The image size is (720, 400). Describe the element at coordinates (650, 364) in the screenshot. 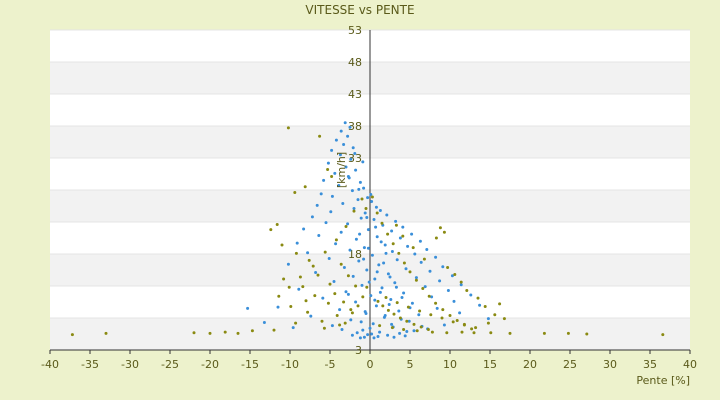

I see `x-tick-label: 35` at that location.